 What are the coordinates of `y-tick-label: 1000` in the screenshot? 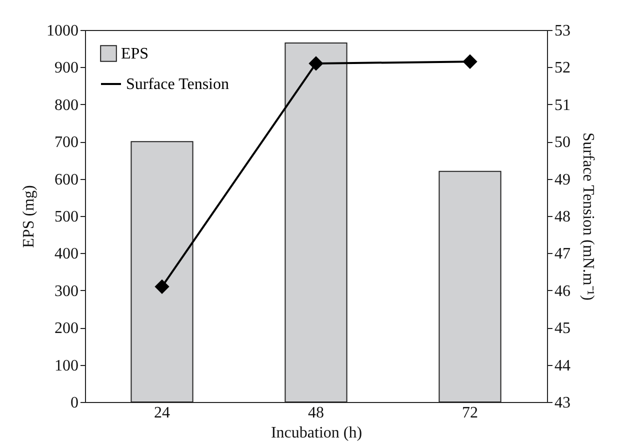 It's located at (62, 31).